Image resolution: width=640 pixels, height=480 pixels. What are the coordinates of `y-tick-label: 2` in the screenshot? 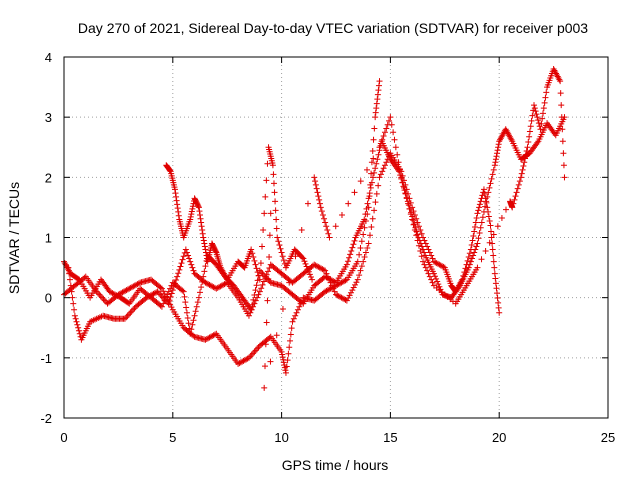 It's located at (48, 177).